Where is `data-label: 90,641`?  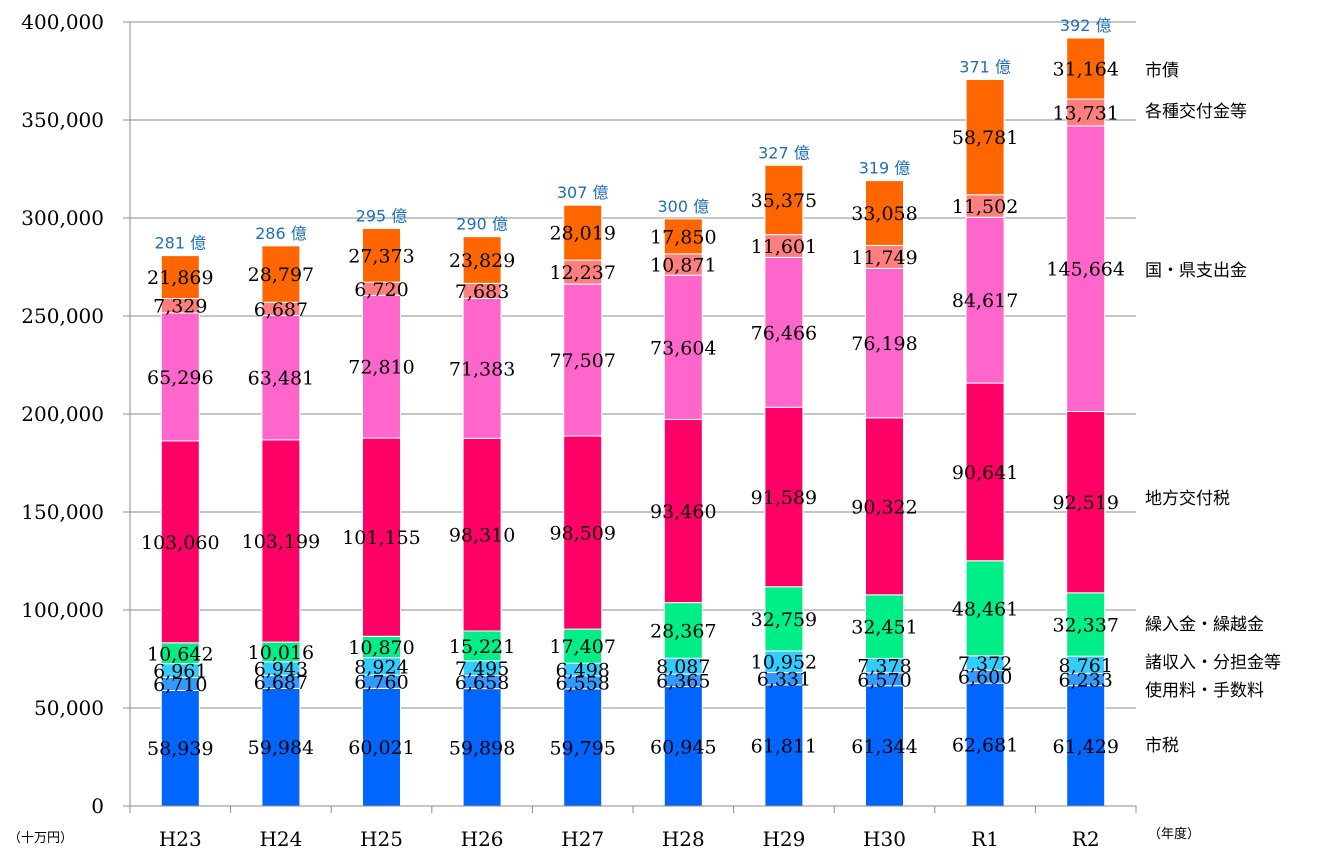 data-label: 90,641 is located at coordinates (985, 473).